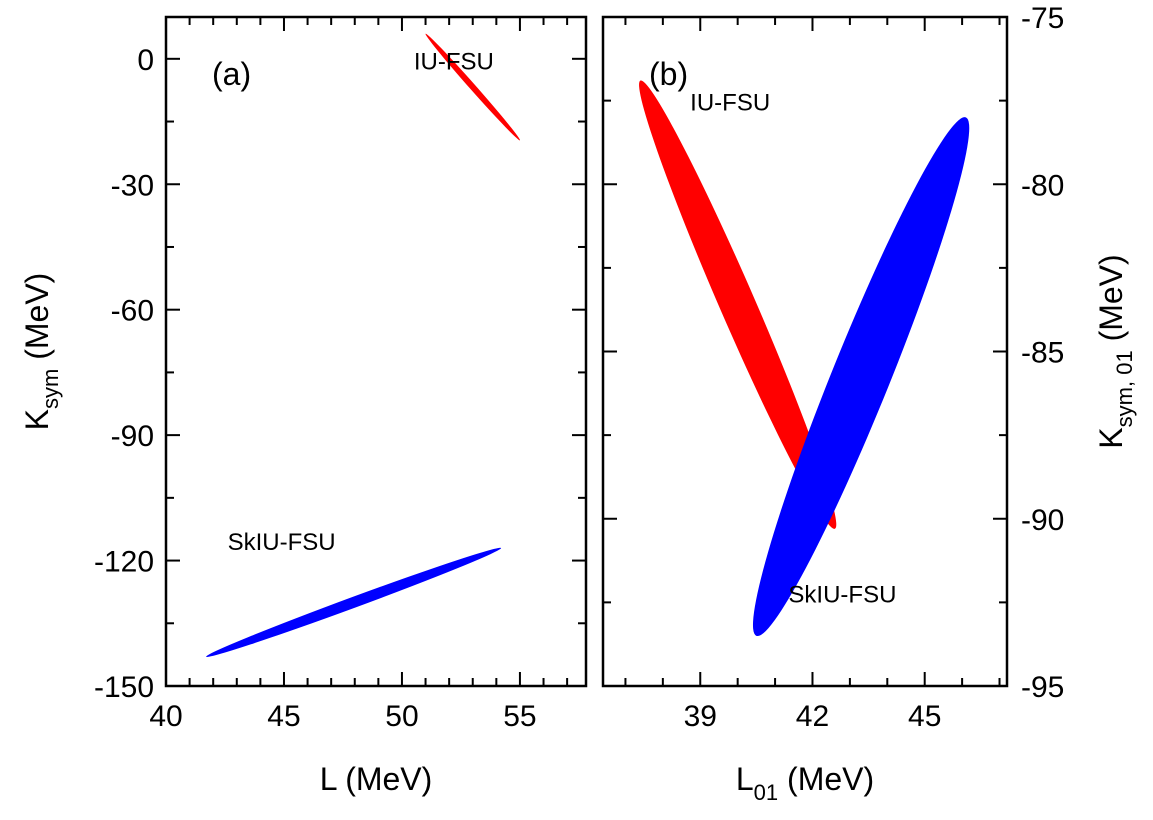 This screenshot has width=1153, height=820. I want to click on x-axis-label: L (MeV), so click(376, 779).